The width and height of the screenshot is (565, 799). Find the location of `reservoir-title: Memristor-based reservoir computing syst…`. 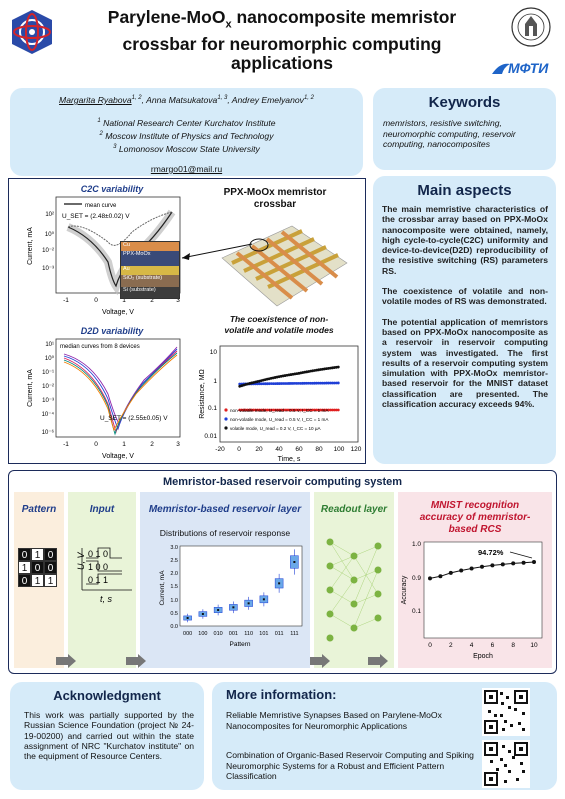

reservoir-title: Memristor-based reservoir computing syst… is located at coordinates (282, 482).